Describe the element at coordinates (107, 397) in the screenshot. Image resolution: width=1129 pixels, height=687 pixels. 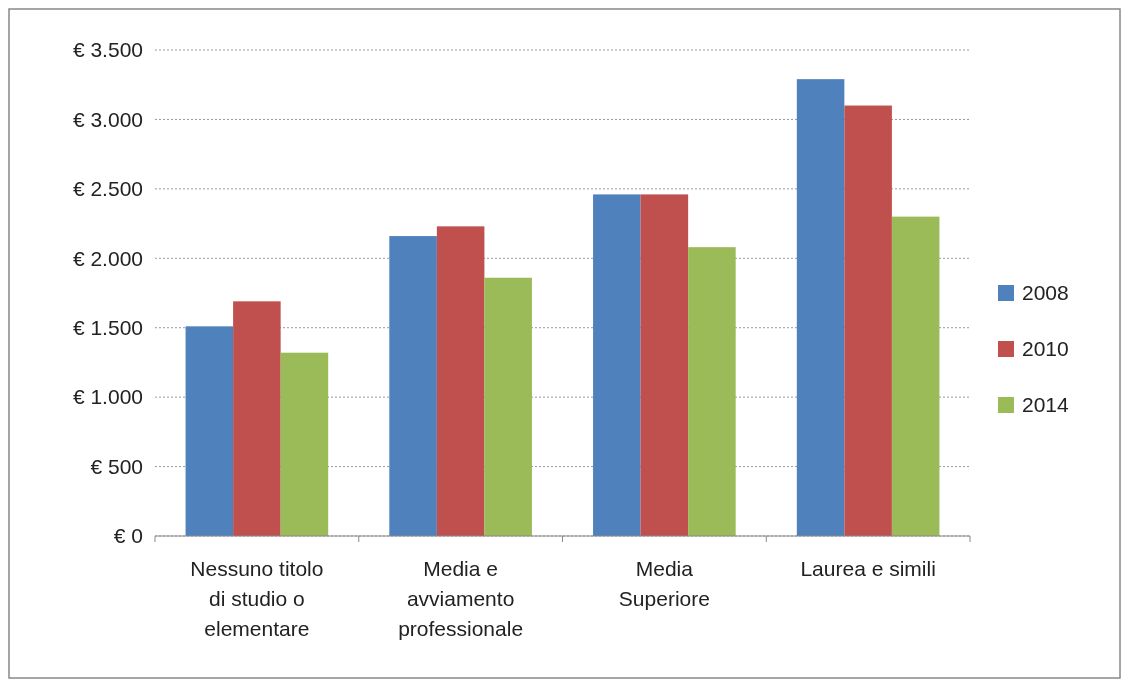
I see `y-tick-label: € 1.000` at that location.